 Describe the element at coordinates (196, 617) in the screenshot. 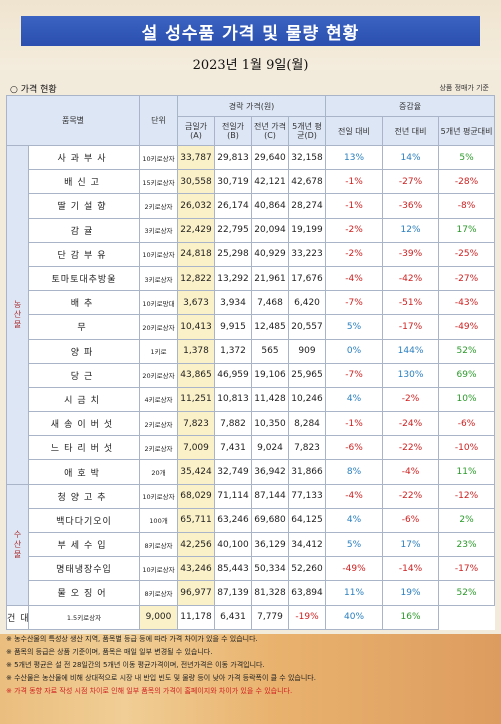

I see `price-prev-day: 11,178` at that location.